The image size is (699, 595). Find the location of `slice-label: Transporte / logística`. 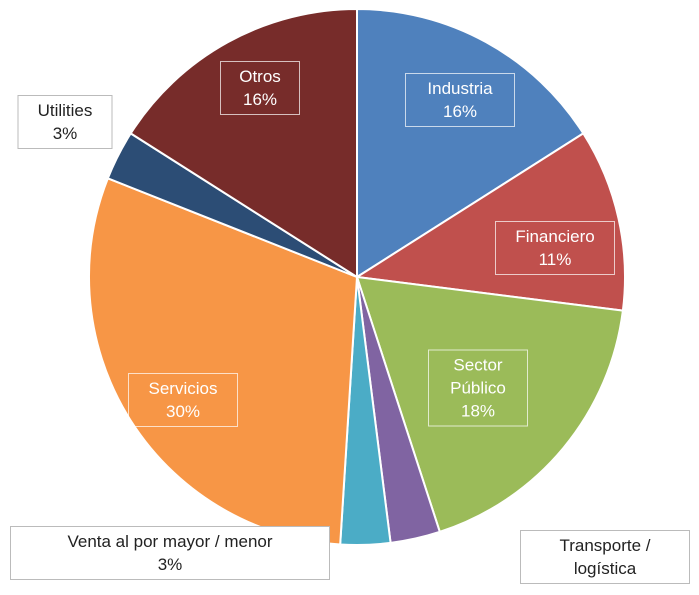

slice-label: Transporte / logística is located at coordinates (605, 557).